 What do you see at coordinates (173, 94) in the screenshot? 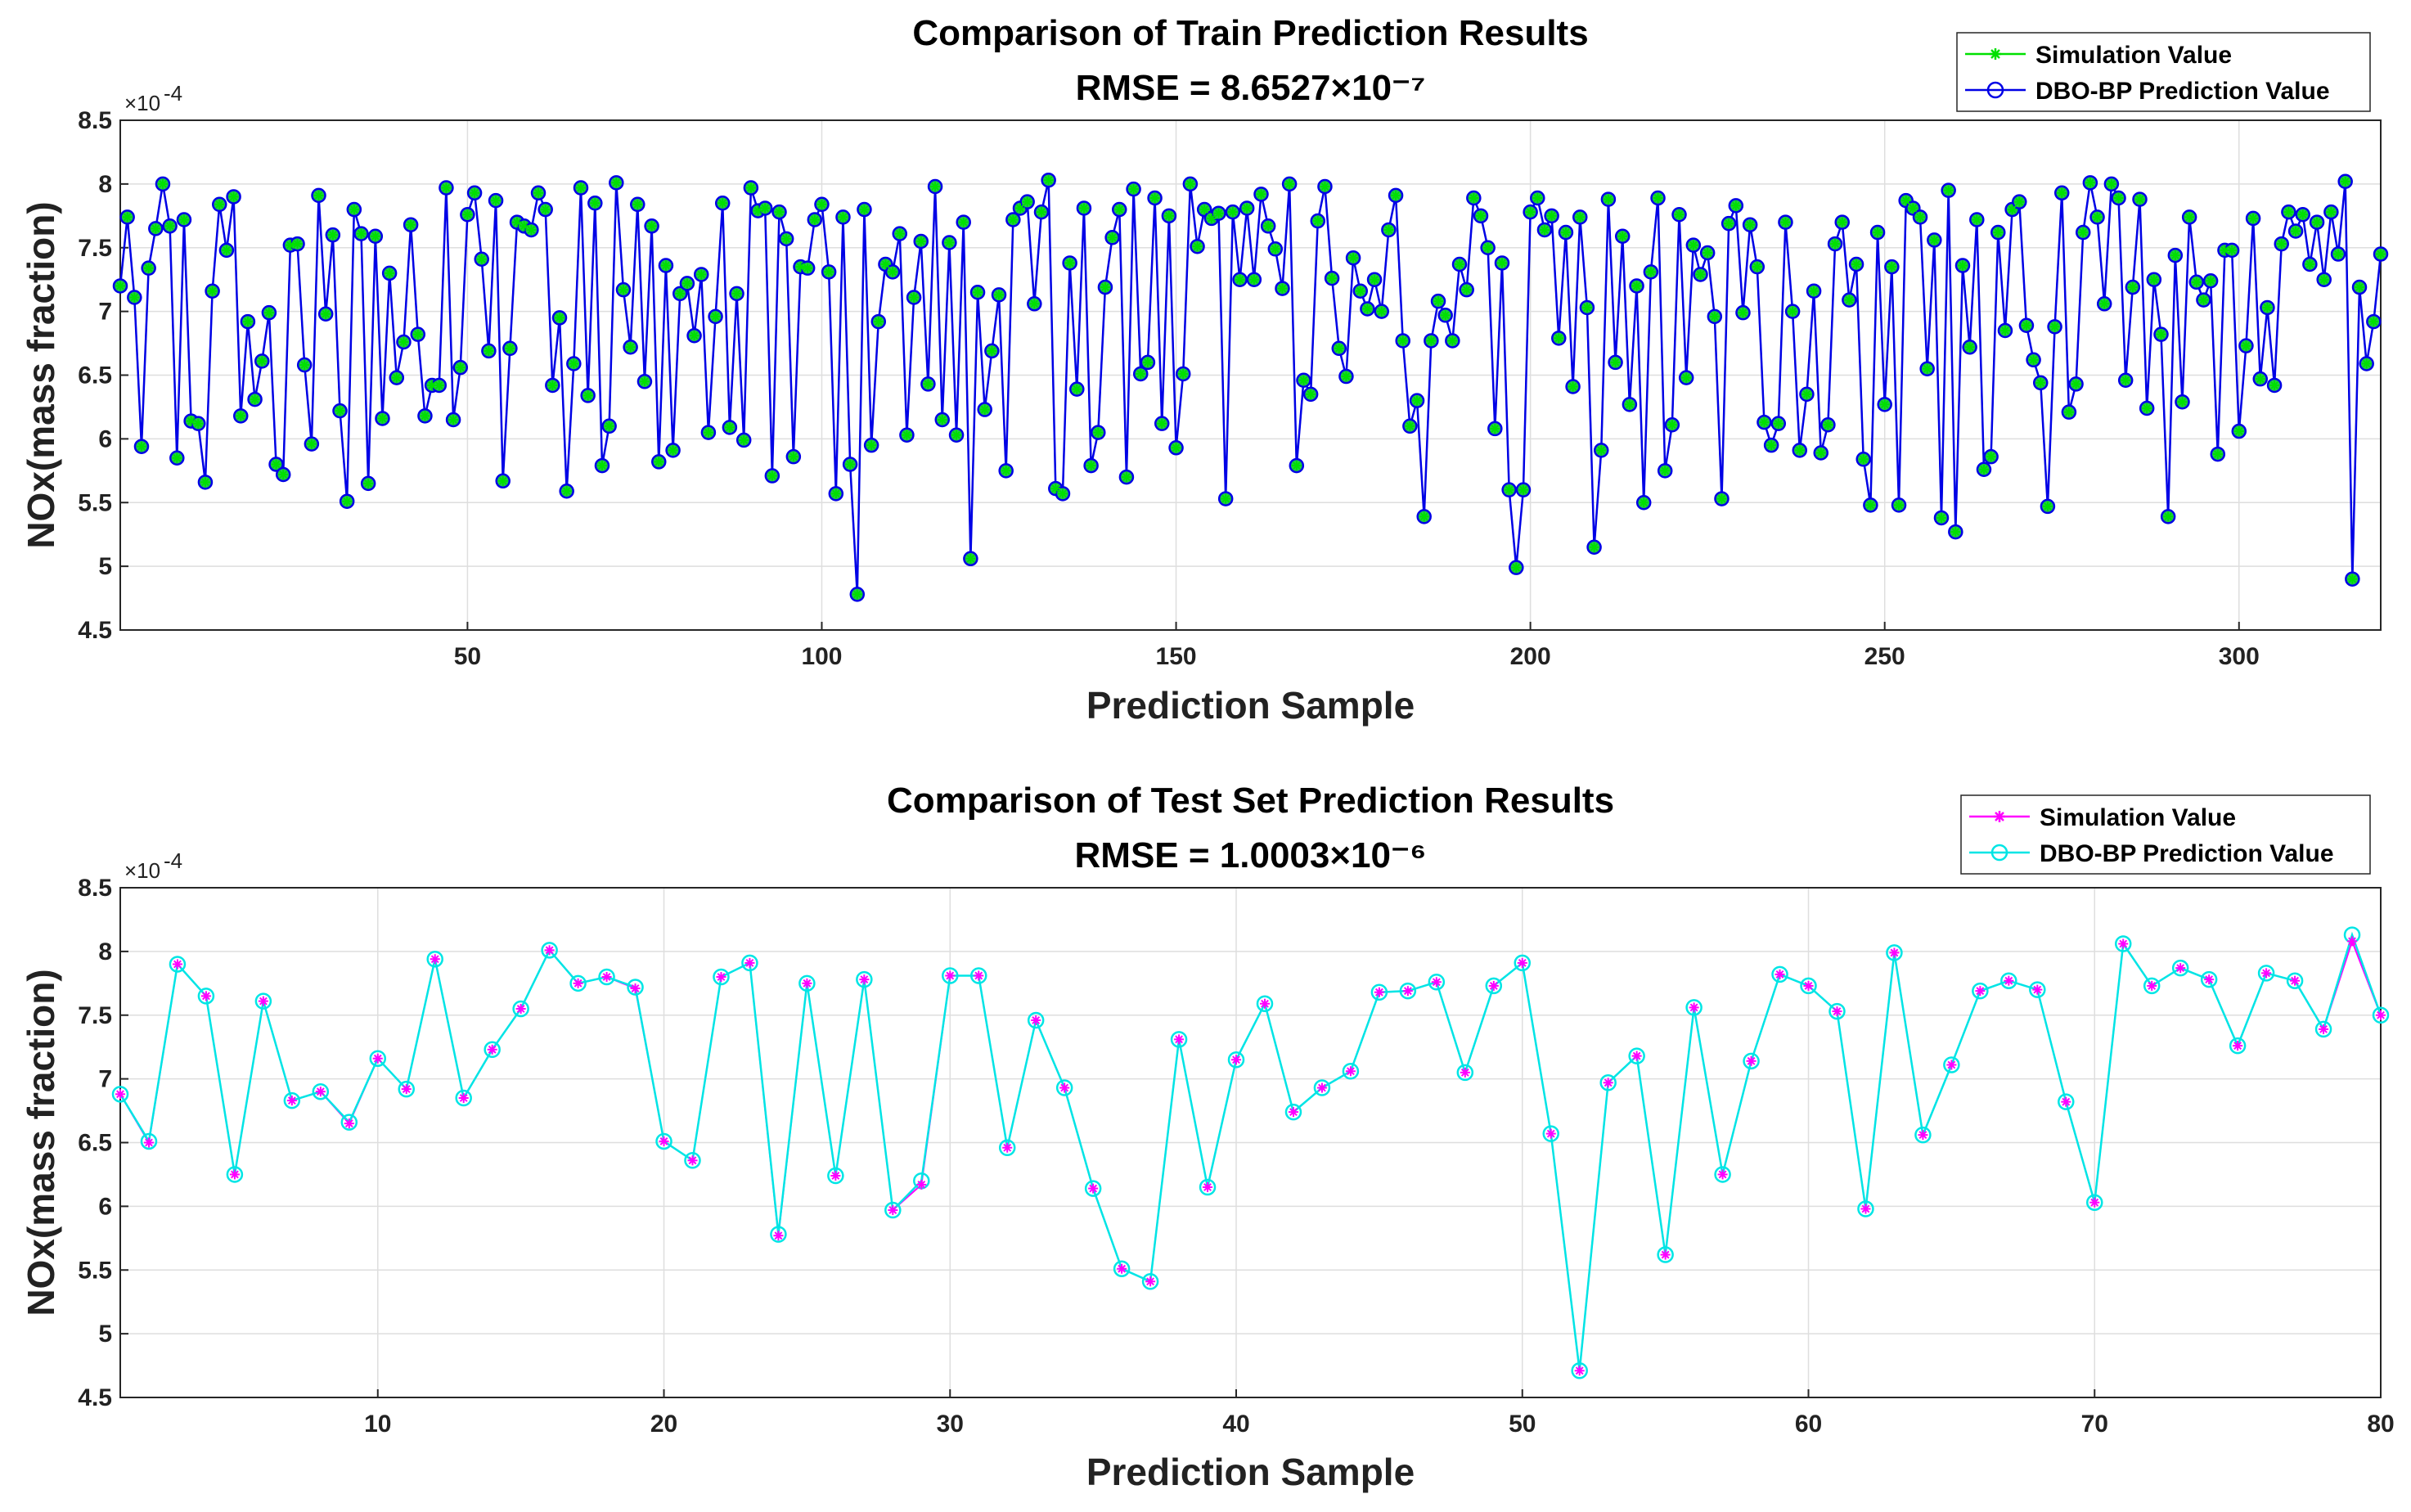
I see `y-exponent-power: -4` at bounding box center [173, 94].